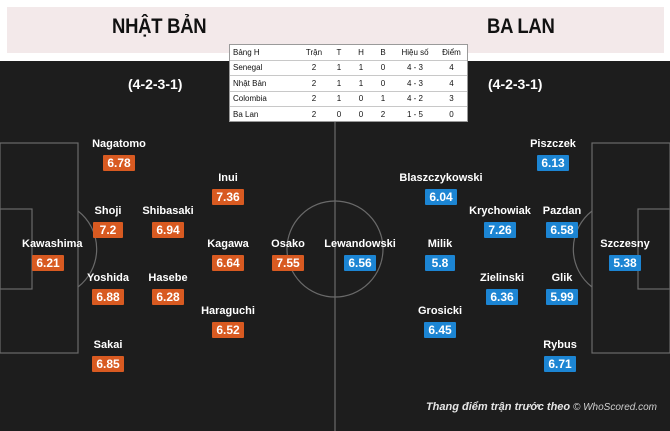 The width and height of the screenshot is (670, 431). What do you see at coordinates (451, 53) in the screenshot?
I see `column-header: Điểm` at bounding box center [451, 53].